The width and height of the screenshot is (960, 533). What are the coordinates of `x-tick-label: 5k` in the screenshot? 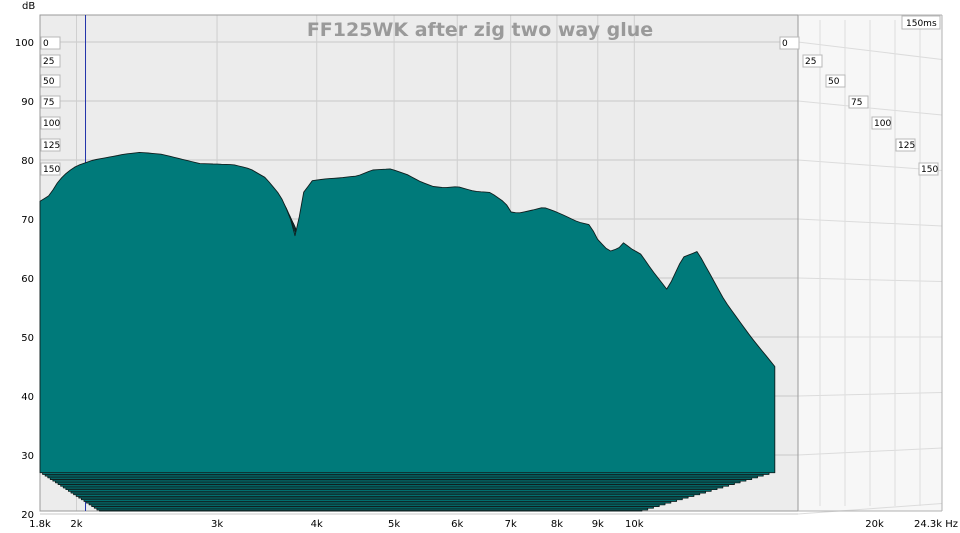 It's located at (394, 524).